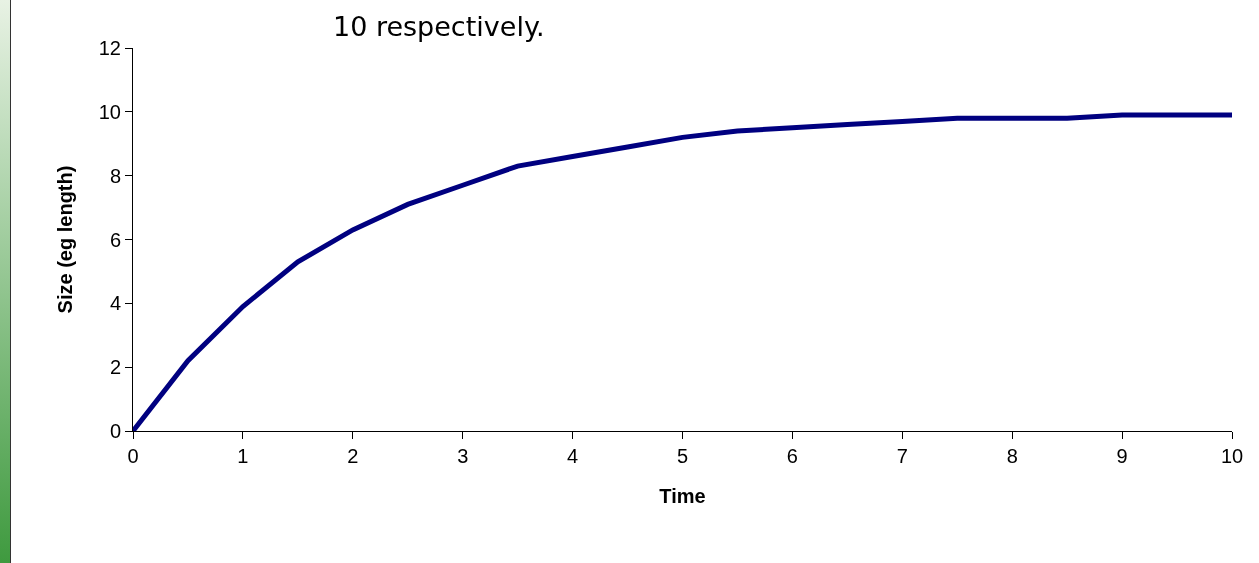 The height and width of the screenshot is (563, 1259). I want to click on y-tick-label: 10, so click(109, 111).